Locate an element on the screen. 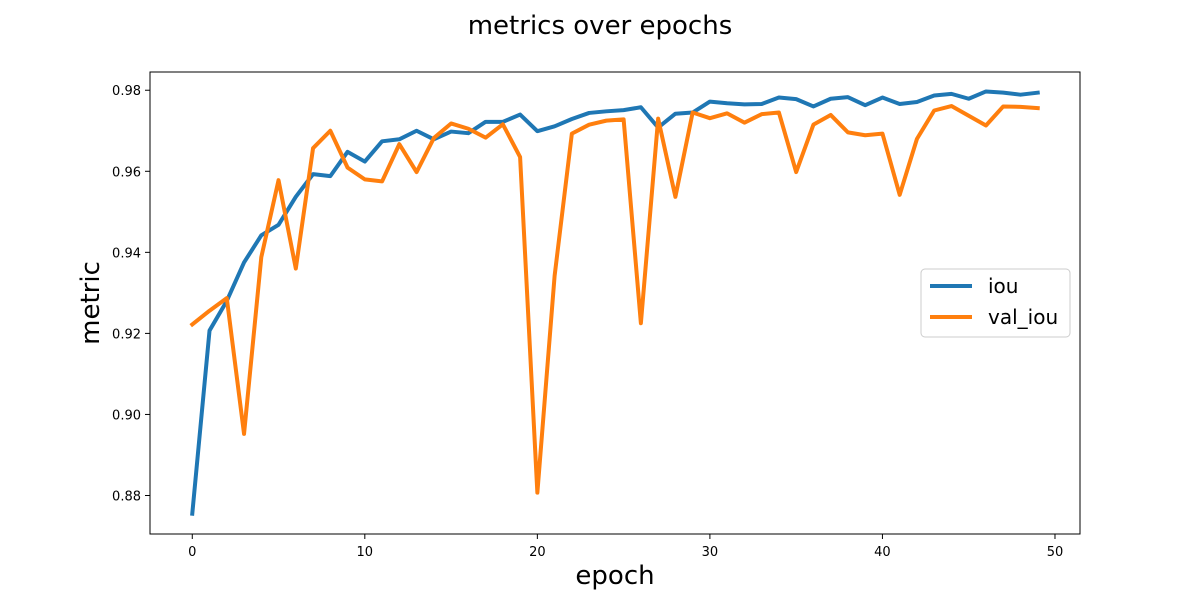 This screenshot has height=600, width=1200. x-tick-label: 30 is located at coordinates (710, 552).